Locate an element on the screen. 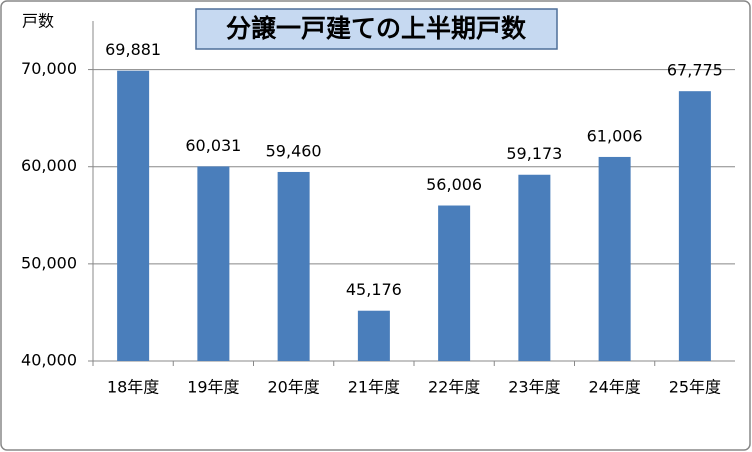 The image size is (752, 452). y-tick-label: 50,000 is located at coordinates (49, 262).